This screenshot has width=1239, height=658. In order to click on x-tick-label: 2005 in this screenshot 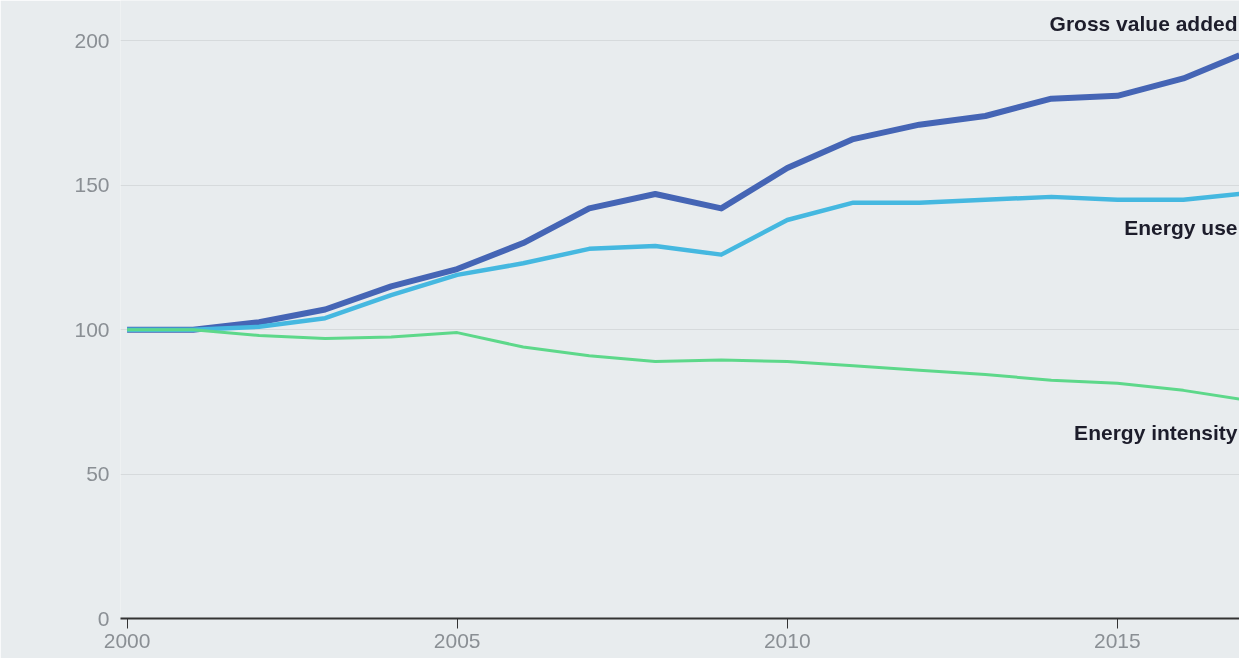, I will do `click(457, 640)`.